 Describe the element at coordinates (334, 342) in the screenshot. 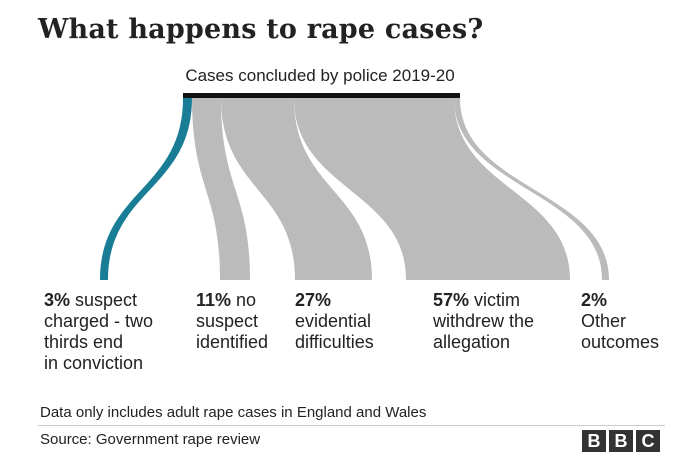

I see `outcome-line: difficulties` at that location.